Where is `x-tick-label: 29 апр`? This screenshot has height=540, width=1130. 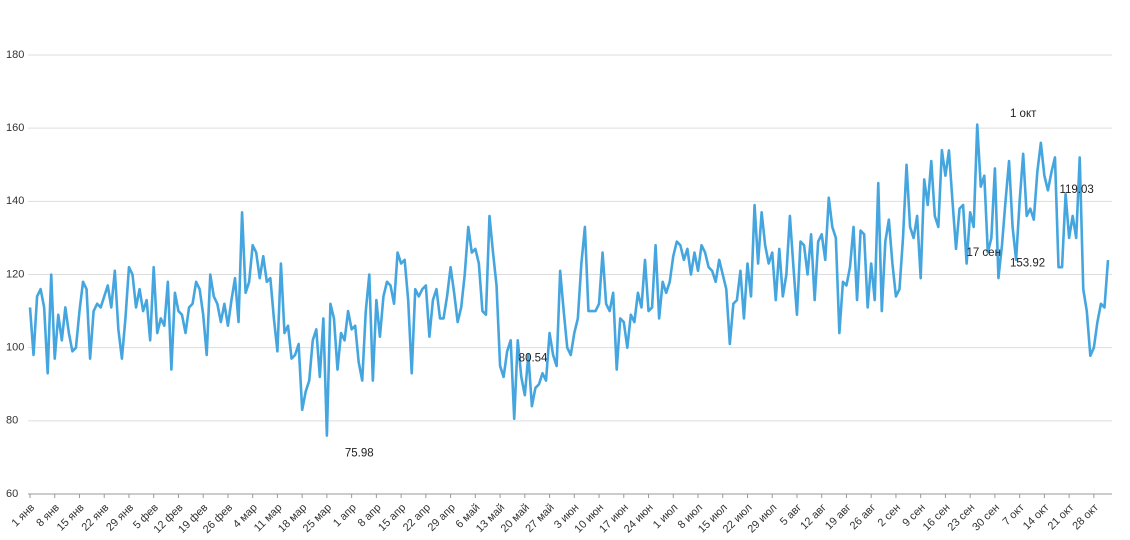
x-tick-label: 29 апр is located at coordinates (442, 518).